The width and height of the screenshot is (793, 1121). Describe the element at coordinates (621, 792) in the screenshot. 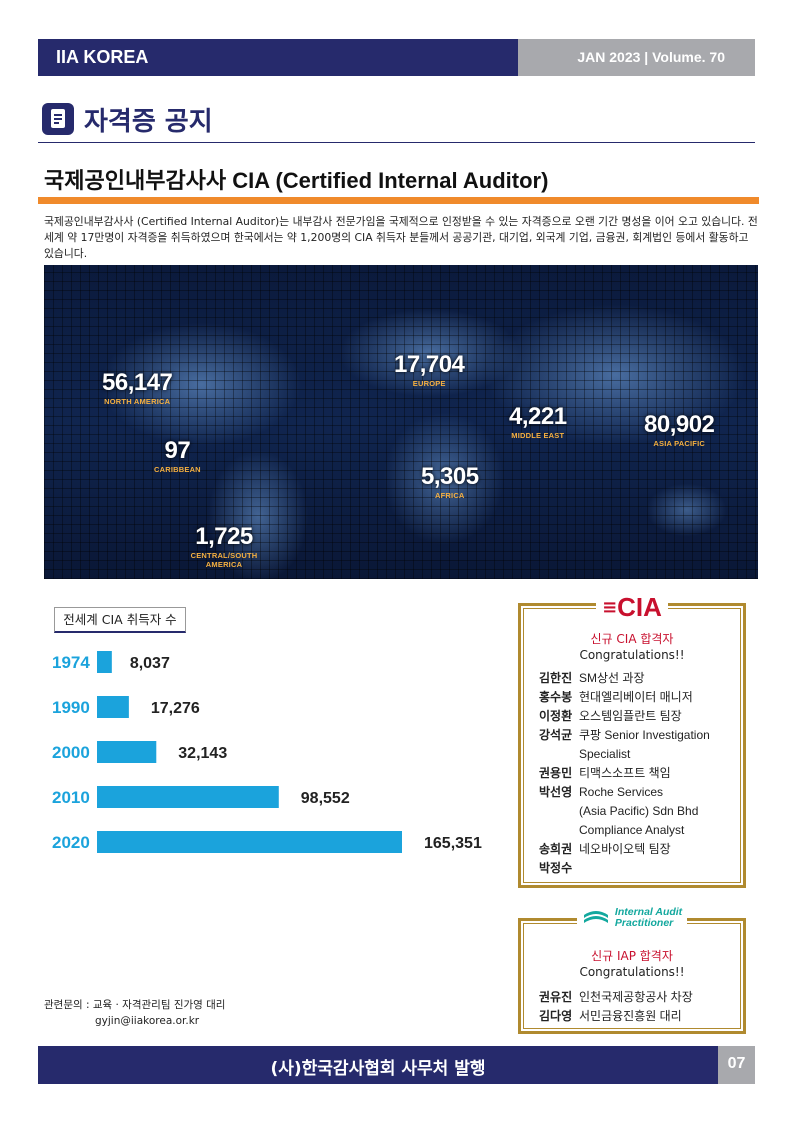

I see `passer-role-line: Roche Services` at that location.